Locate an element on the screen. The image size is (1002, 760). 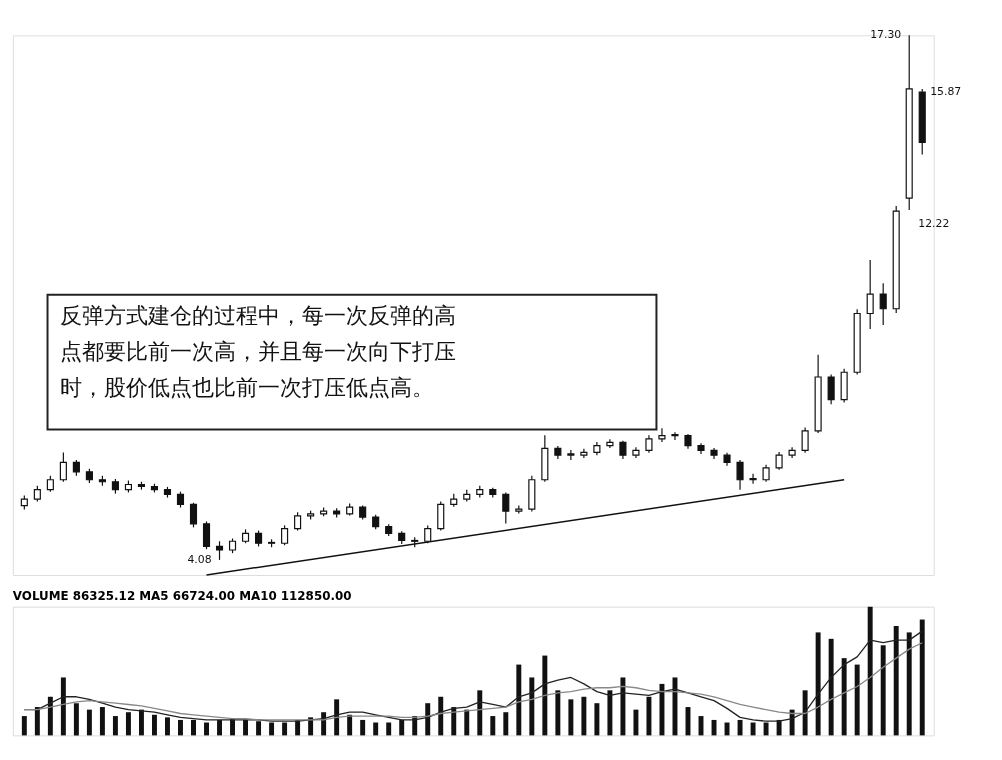
annotation: 反弹方式建仓的过程中，每一次反弹的高点都要比前一次高，并且每一次向下打压时，股价低点也比前一次打压低点高。 is located at coordinates (258, 351).